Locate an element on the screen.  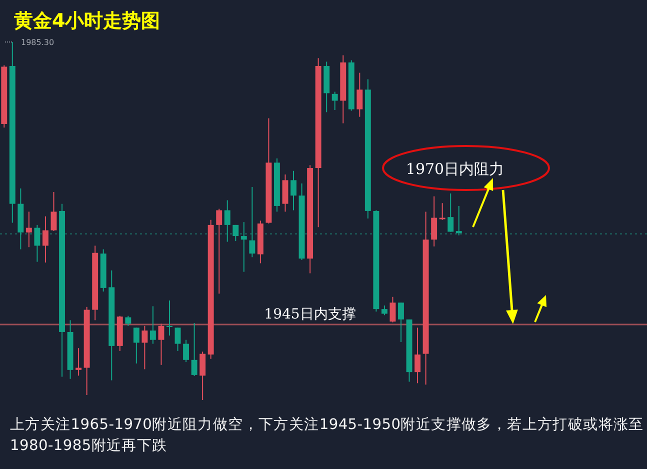
annotation: 1985.30 is located at coordinates (37, 42).